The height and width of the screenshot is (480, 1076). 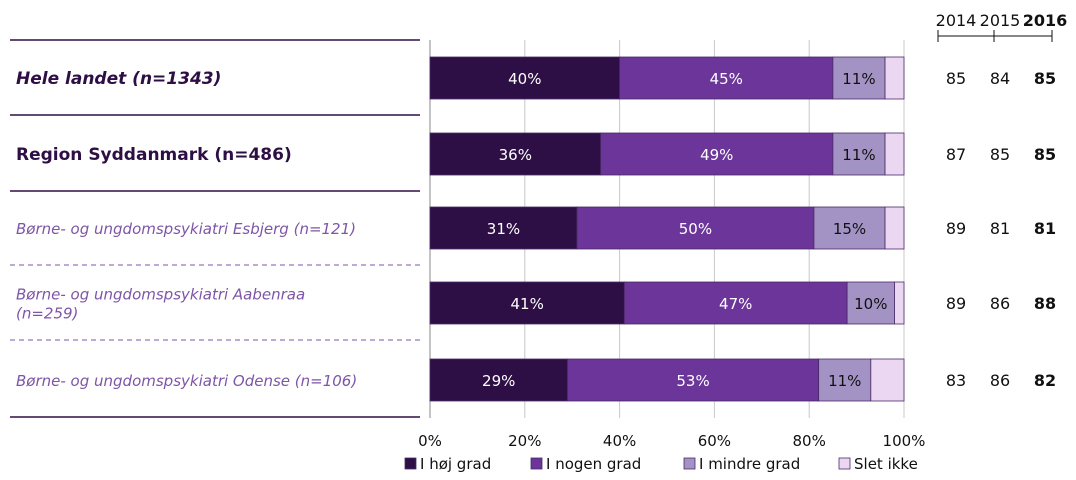 What do you see at coordinates (430, 441) in the screenshot?
I see `x-tick-label: 0%` at bounding box center [430, 441].